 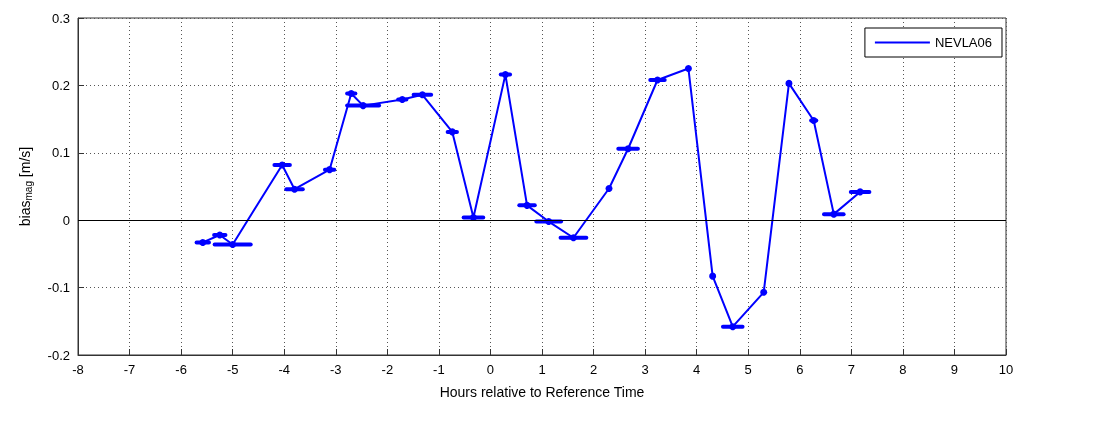 What do you see at coordinates (181, 369) in the screenshot?
I see `x-tick-label: -6` at bounding box center [181, 369].